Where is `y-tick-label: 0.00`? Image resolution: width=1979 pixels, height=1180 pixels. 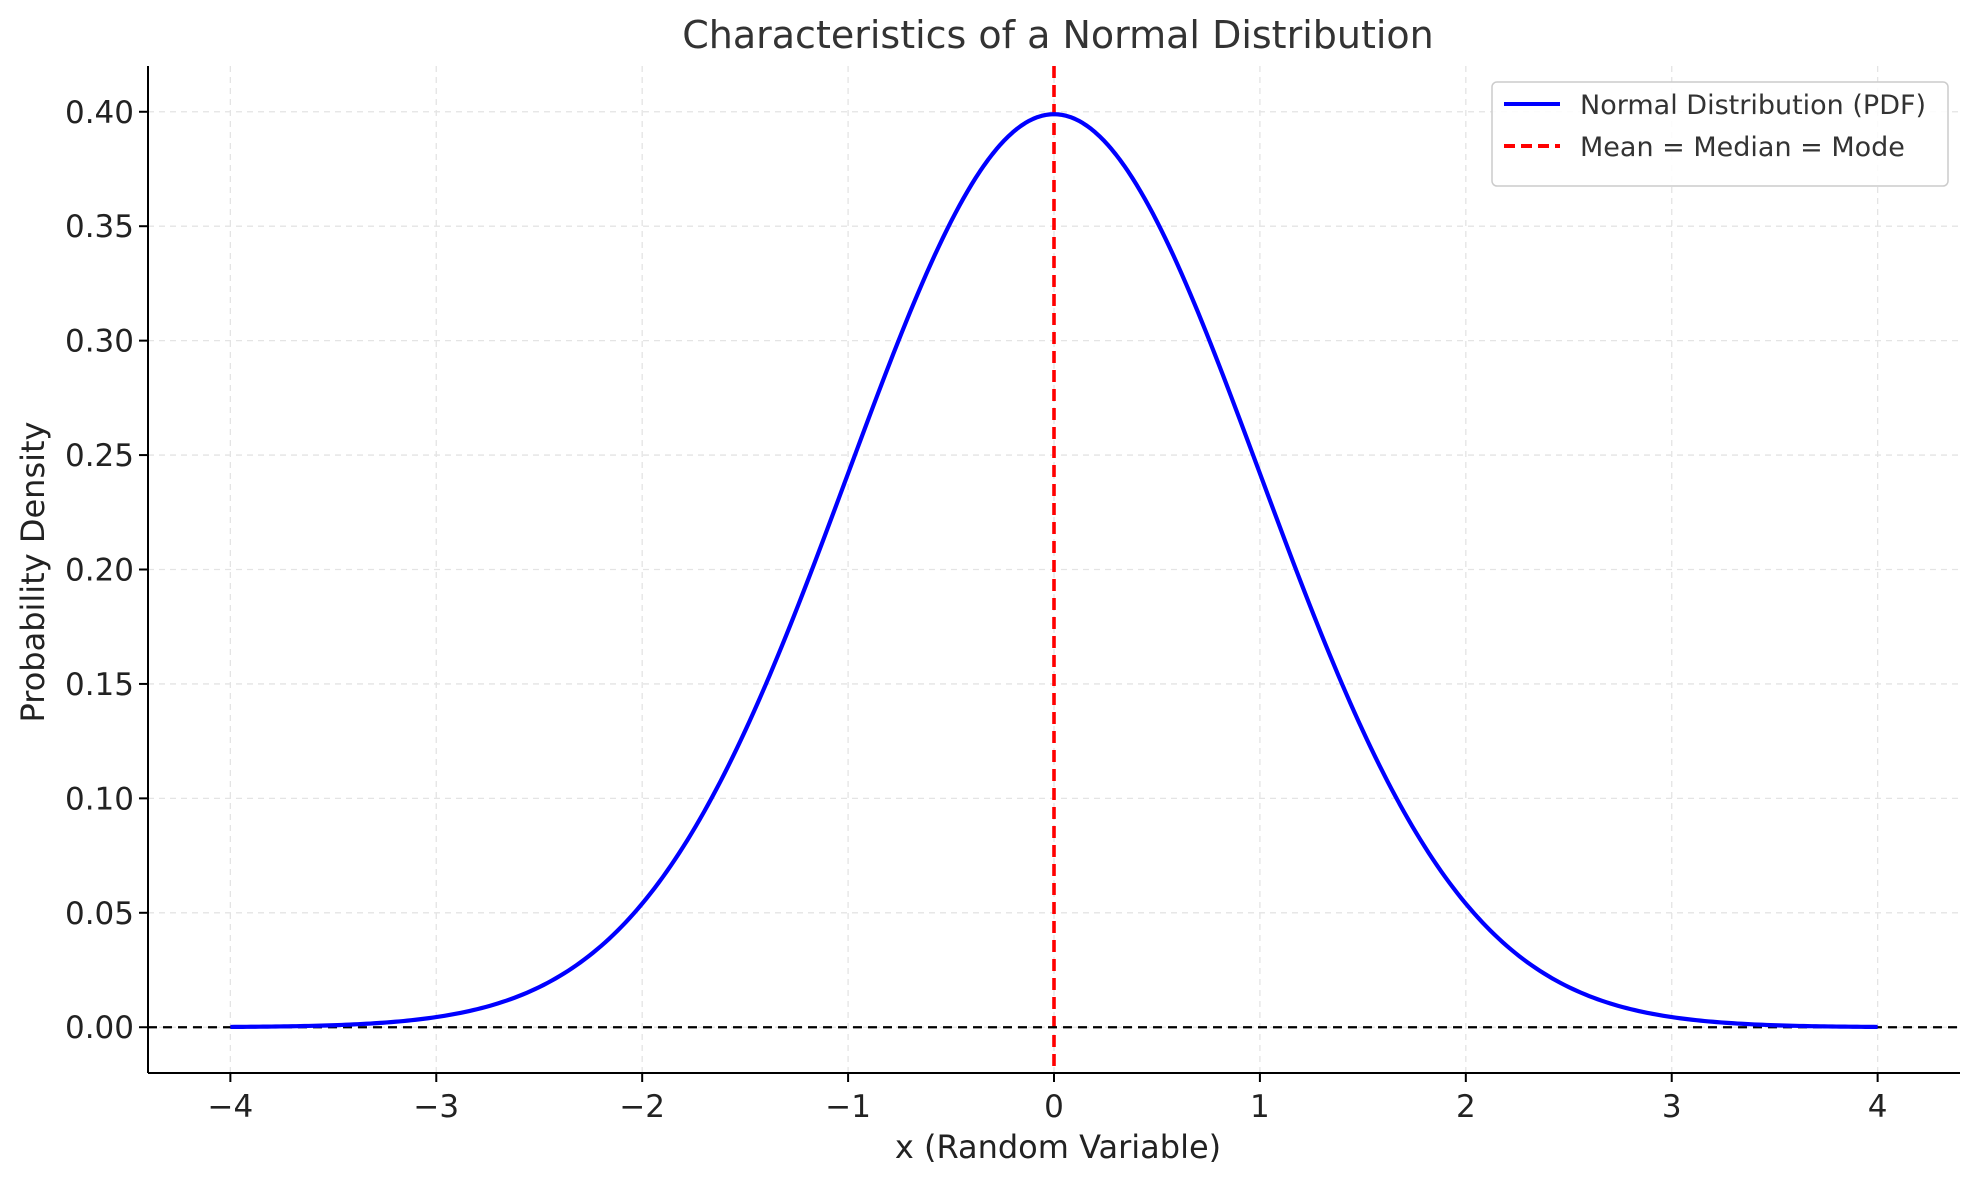
y-tick-label: 0.00 is located at coordinates (99, 1028).